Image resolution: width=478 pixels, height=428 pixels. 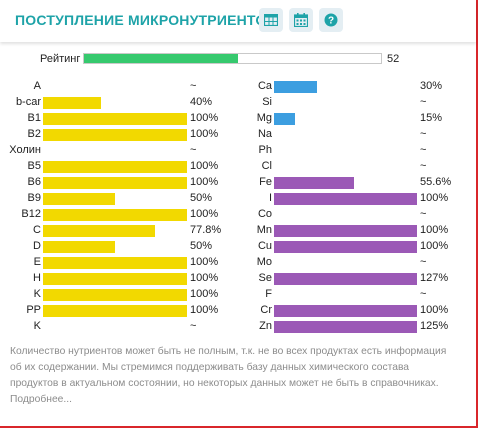 I want to click on mineral-row: Ca 30%, so click(x=239, y=87).